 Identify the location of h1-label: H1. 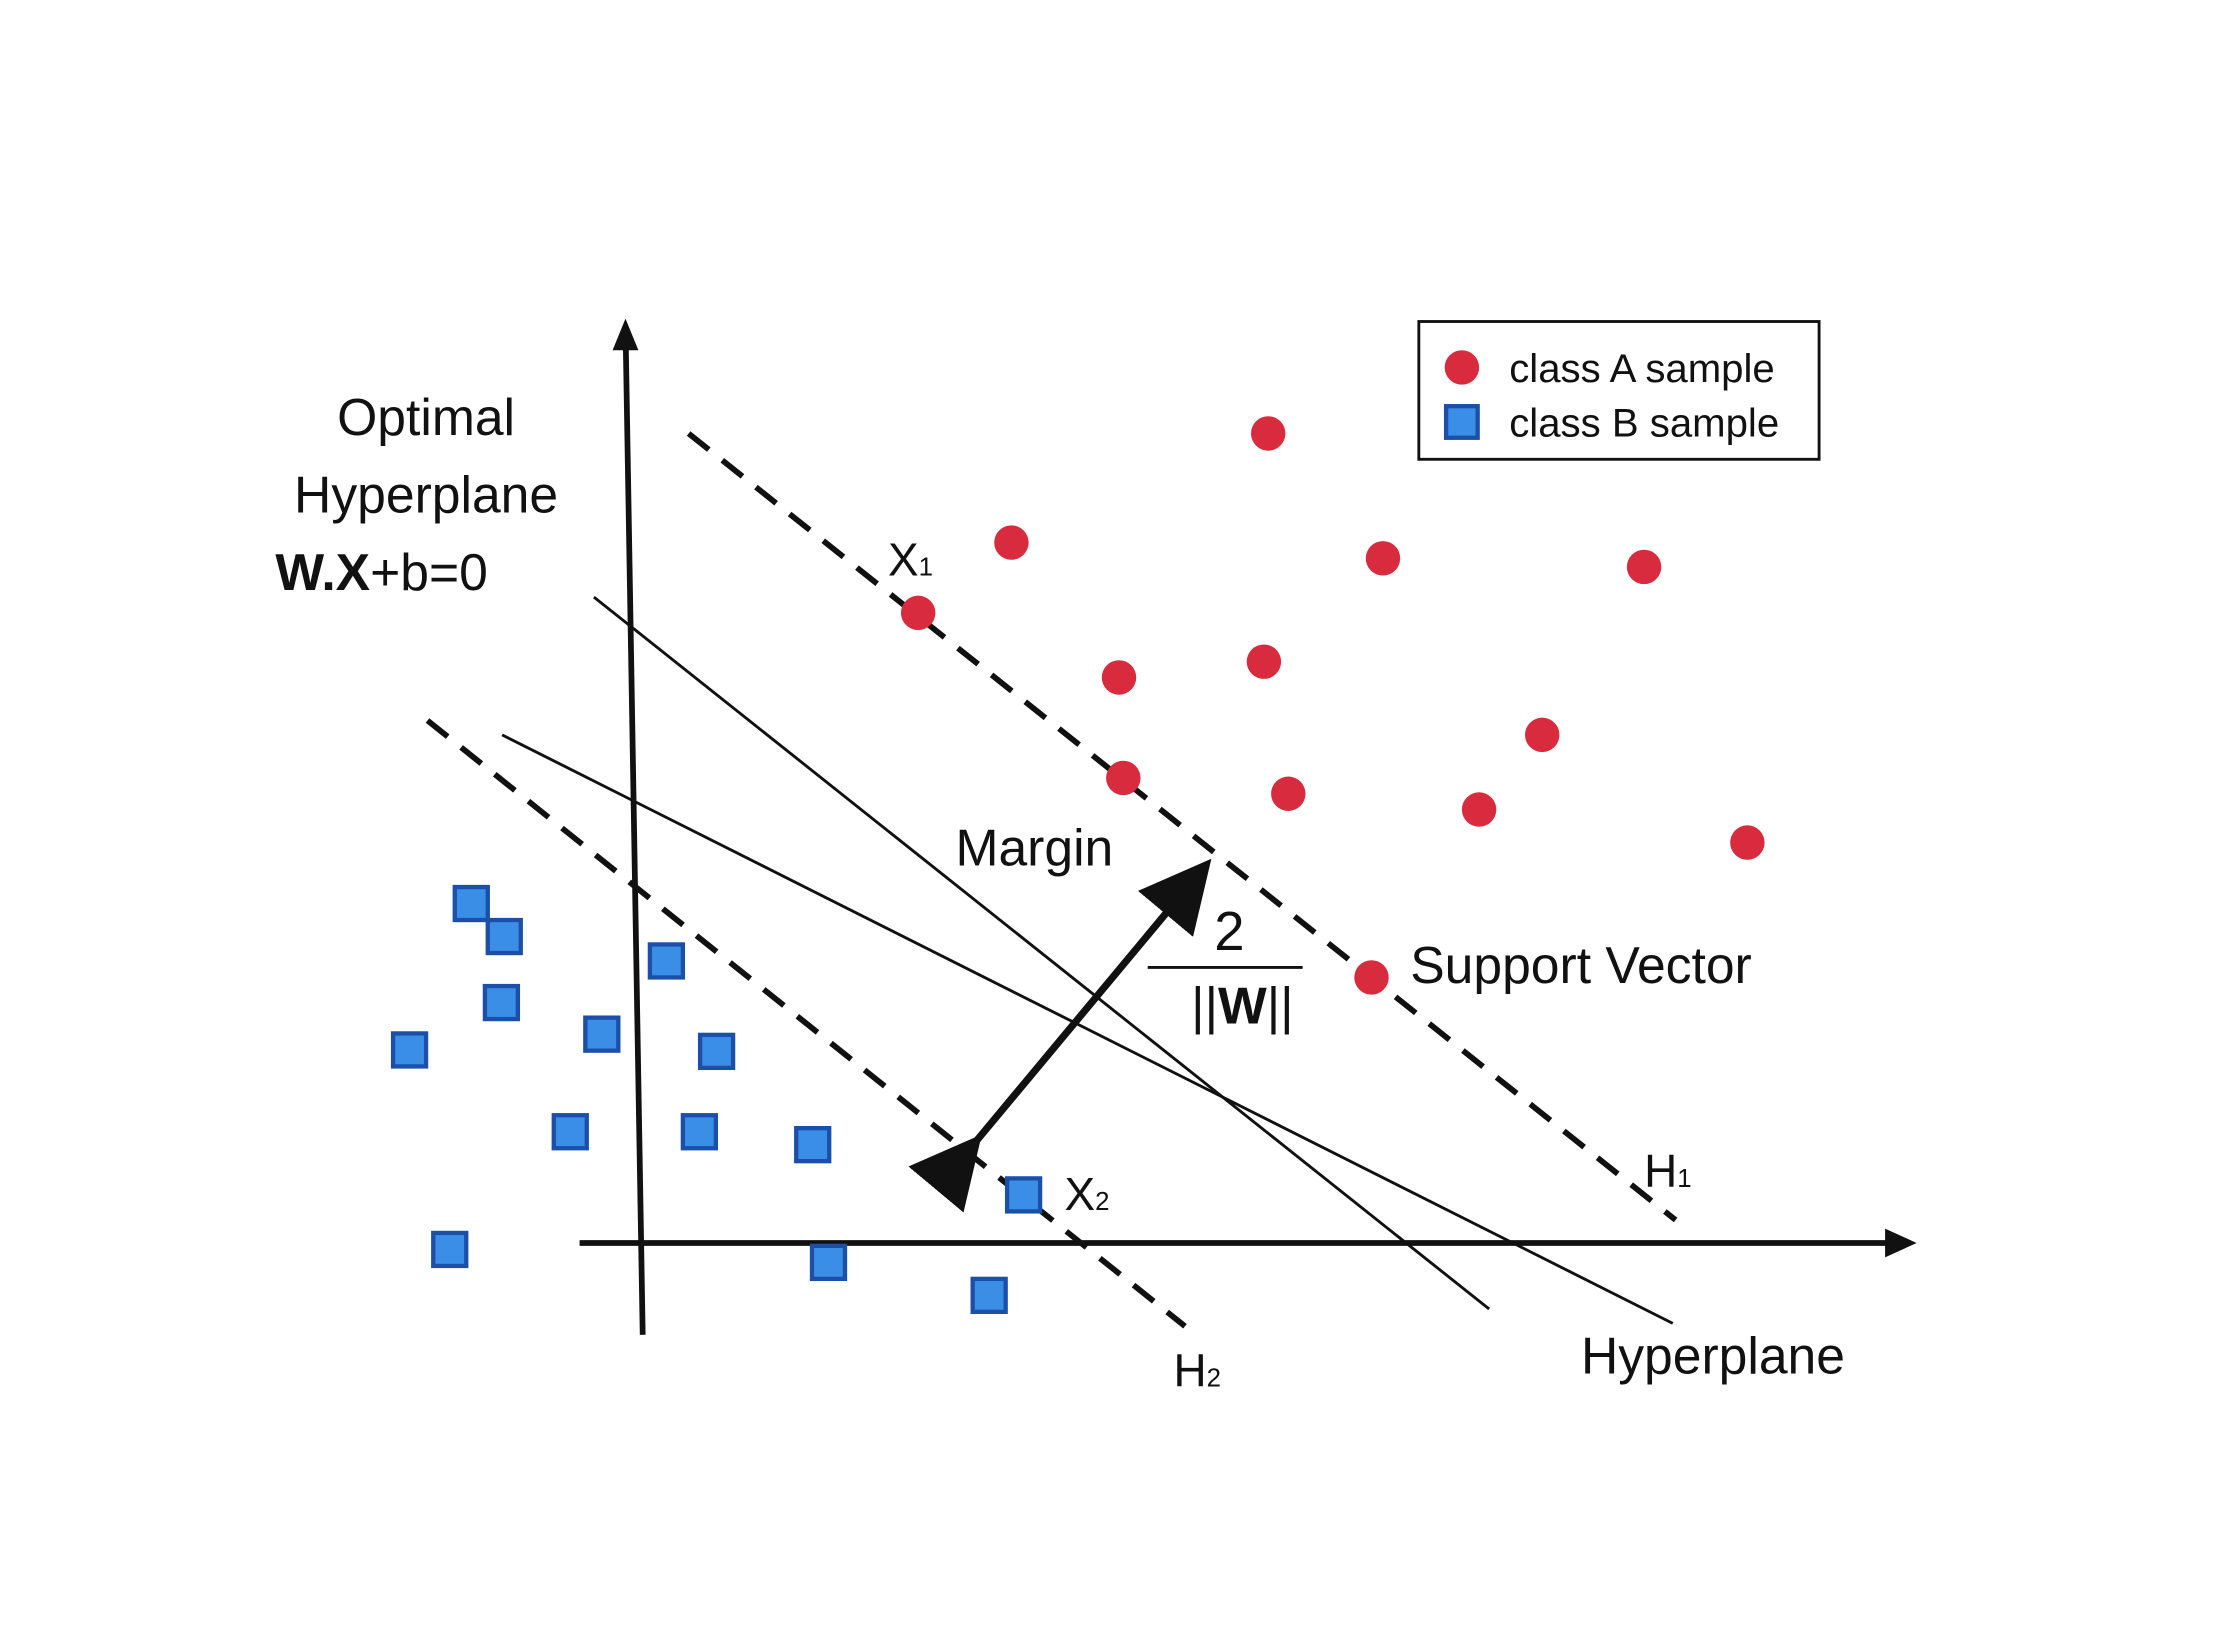
(1668, 1171).